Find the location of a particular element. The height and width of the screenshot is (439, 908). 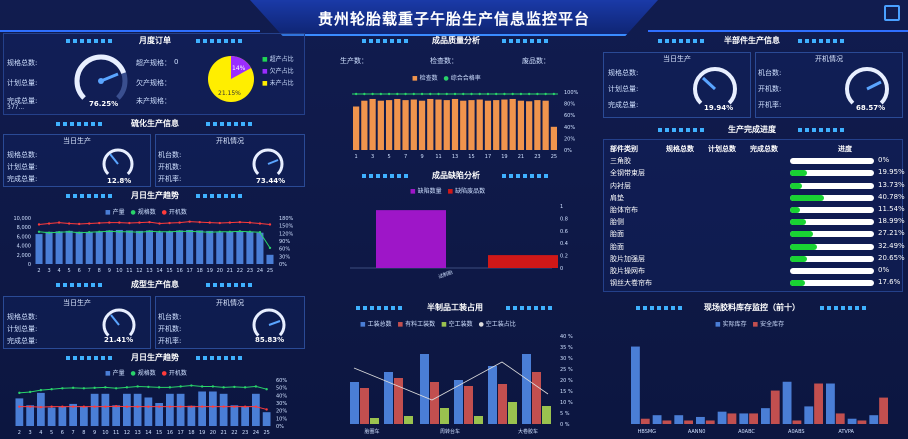

rubber-chart: HBSMG AANN0 A0ABC A0ABS ATVPA is located at coordinates (759, 390).